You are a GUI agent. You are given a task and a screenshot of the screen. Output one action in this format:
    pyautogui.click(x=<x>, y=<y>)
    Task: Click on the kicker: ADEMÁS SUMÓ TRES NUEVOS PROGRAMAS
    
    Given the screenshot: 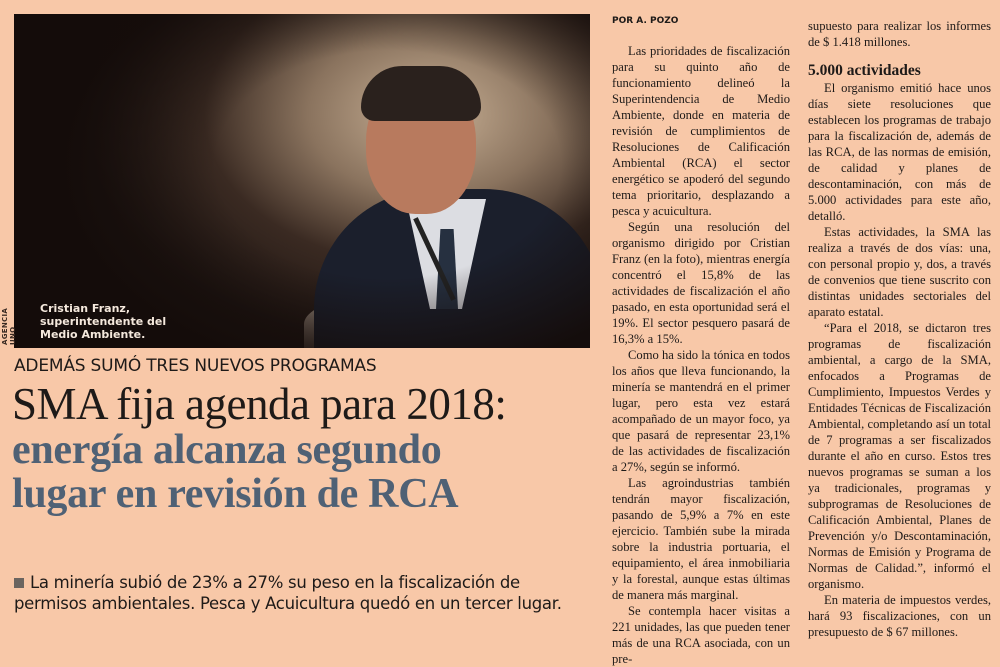 What is the action you would take?
    pyautogui.click(x=195, y=366)
    